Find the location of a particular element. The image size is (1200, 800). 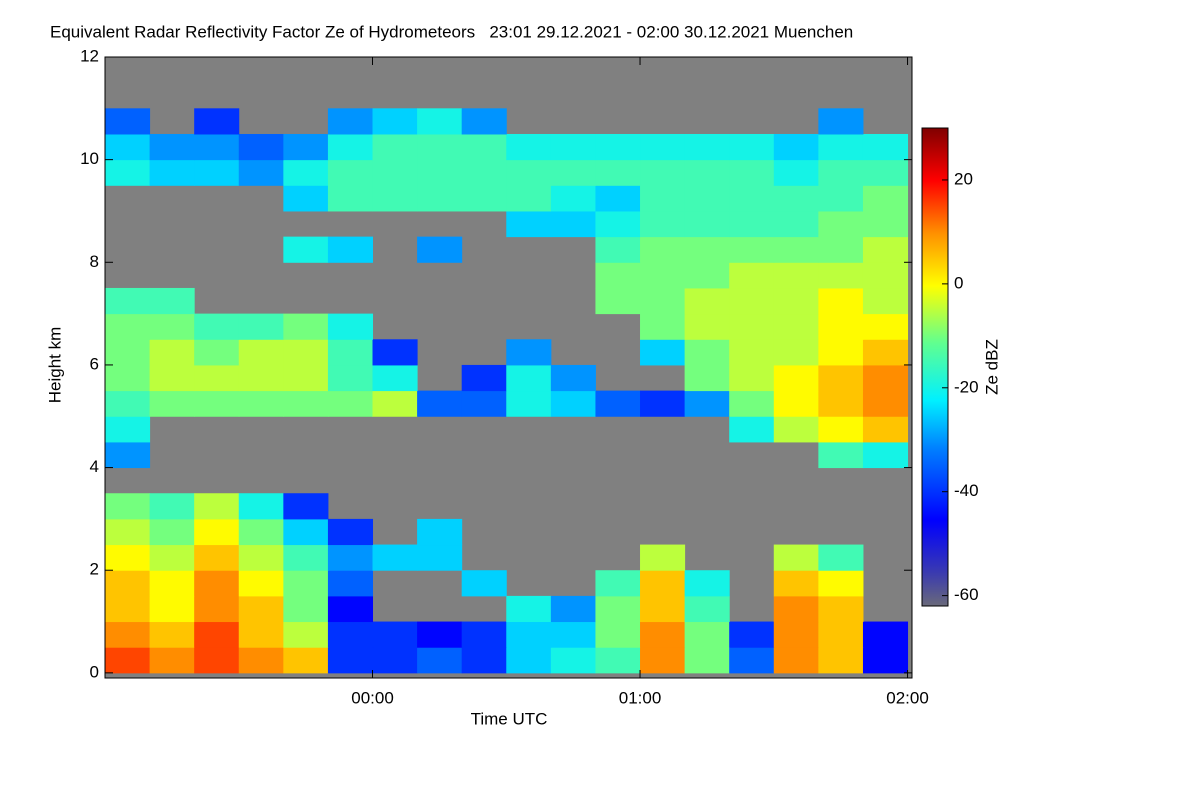

y-tick-label: 4 is located at coordinates (94, 466).